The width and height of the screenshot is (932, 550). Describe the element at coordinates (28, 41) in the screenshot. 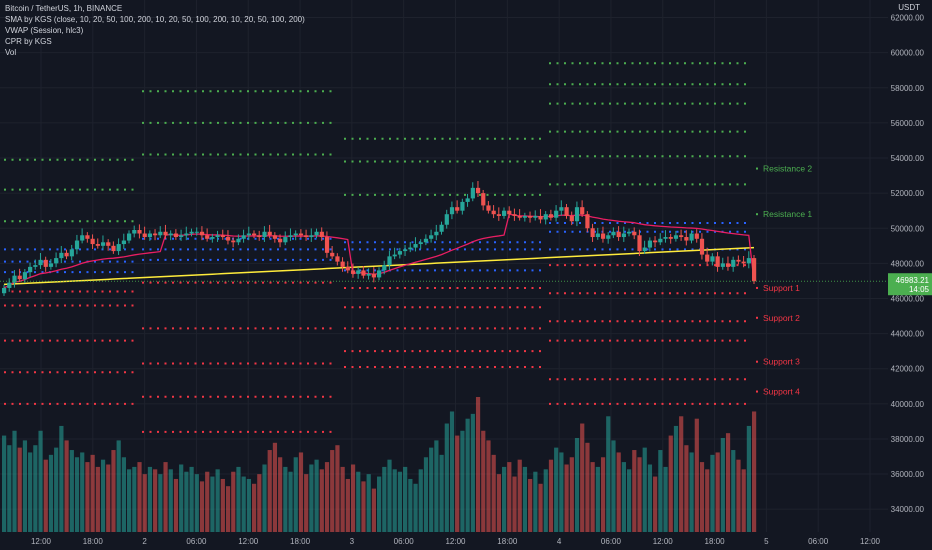

I see `legend-cpr: CPR by KGS` at that location.